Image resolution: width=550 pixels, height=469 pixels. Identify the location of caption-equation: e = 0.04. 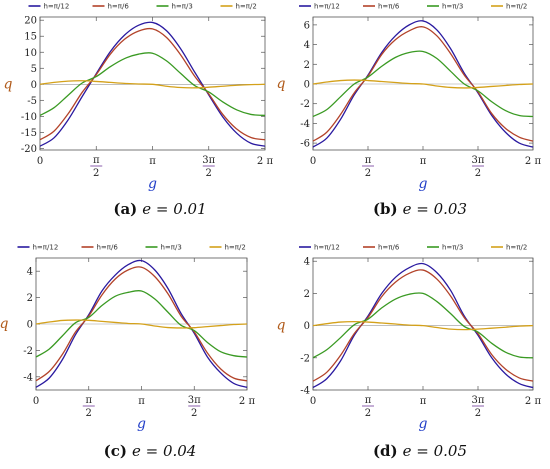
(164, 451).